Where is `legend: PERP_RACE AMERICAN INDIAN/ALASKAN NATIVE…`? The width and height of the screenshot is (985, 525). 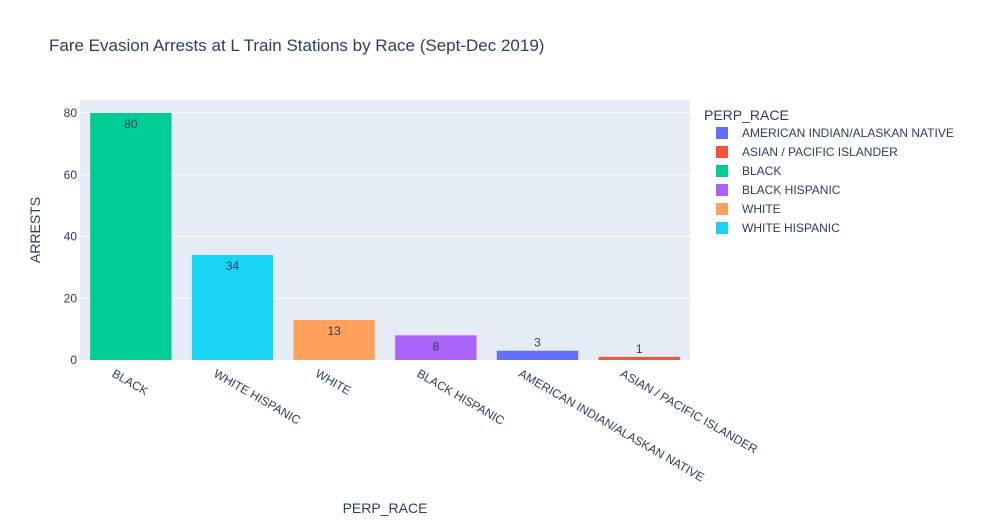
legend: PERP_RACE AMERICAN INDIAN/ALASKAN NATIVE… is located at coordinates (829, 171).